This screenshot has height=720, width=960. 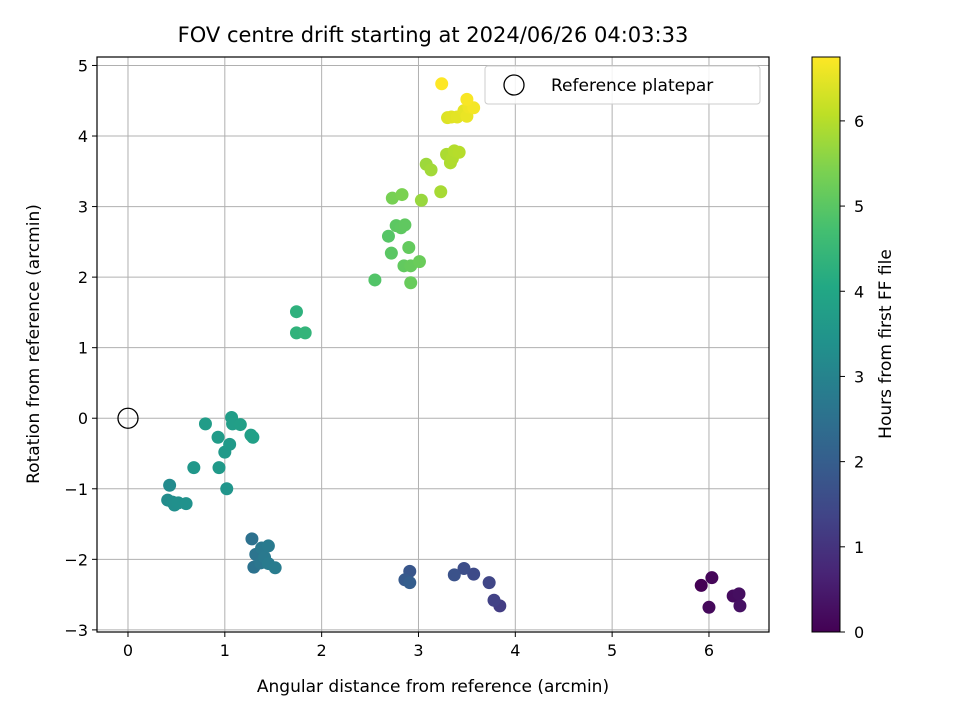 I want to click on reference-platepar-marker, so click(x=128, y=418).